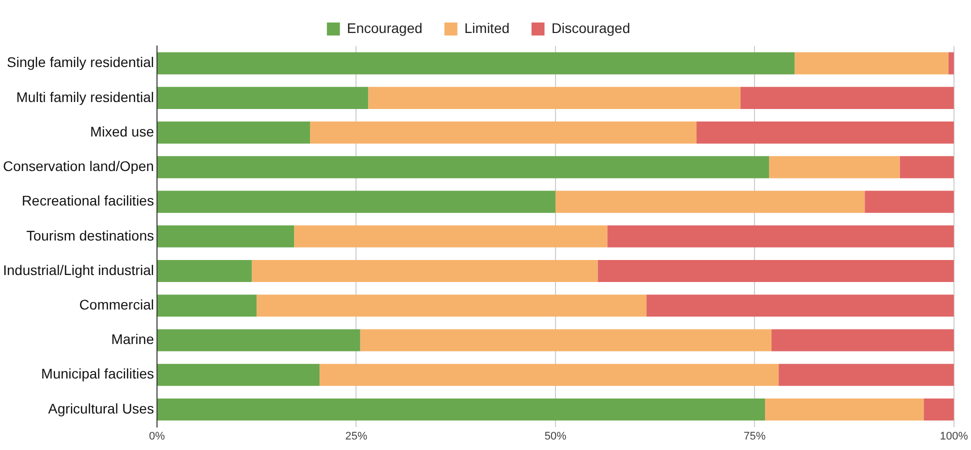  I want to click on x-tick-label: 100%, so click(954, 436).